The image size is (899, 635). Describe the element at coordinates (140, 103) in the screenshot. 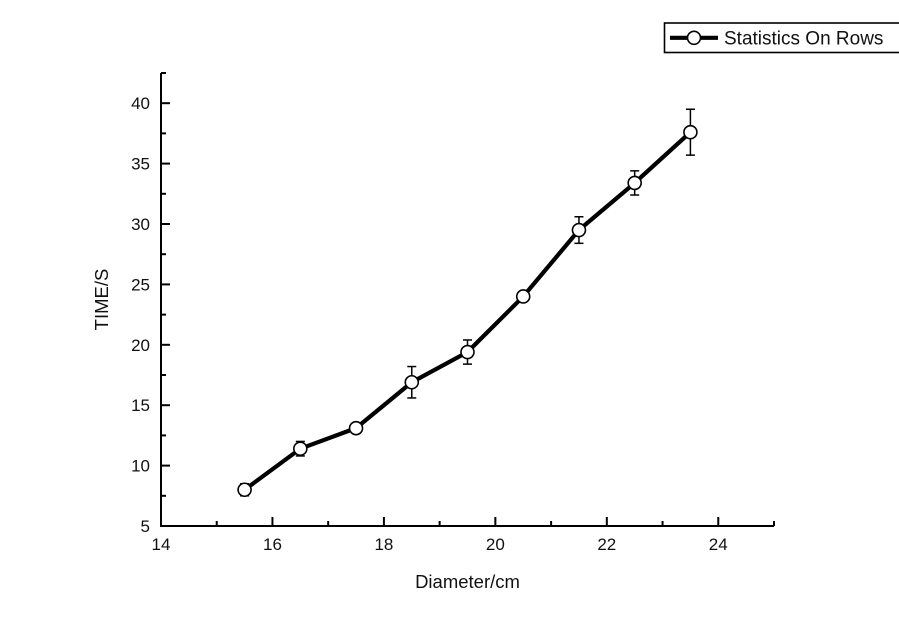

I see `y-tick-label: 40` at that location.